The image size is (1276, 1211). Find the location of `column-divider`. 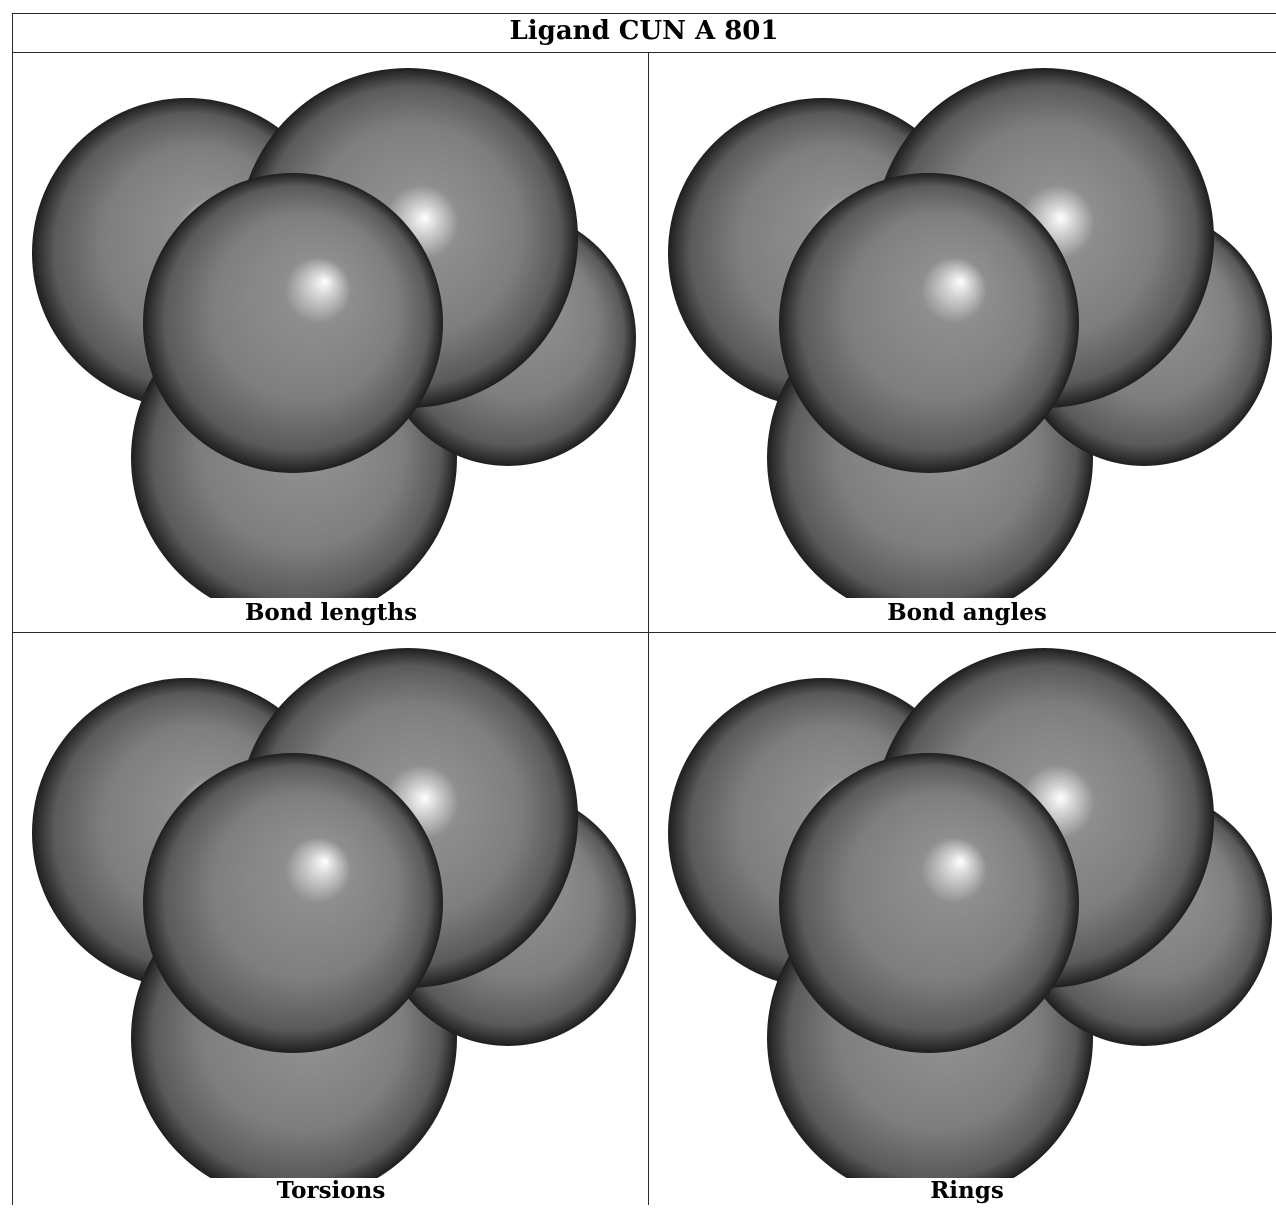

column-divider is located at coordinates (648, 628).